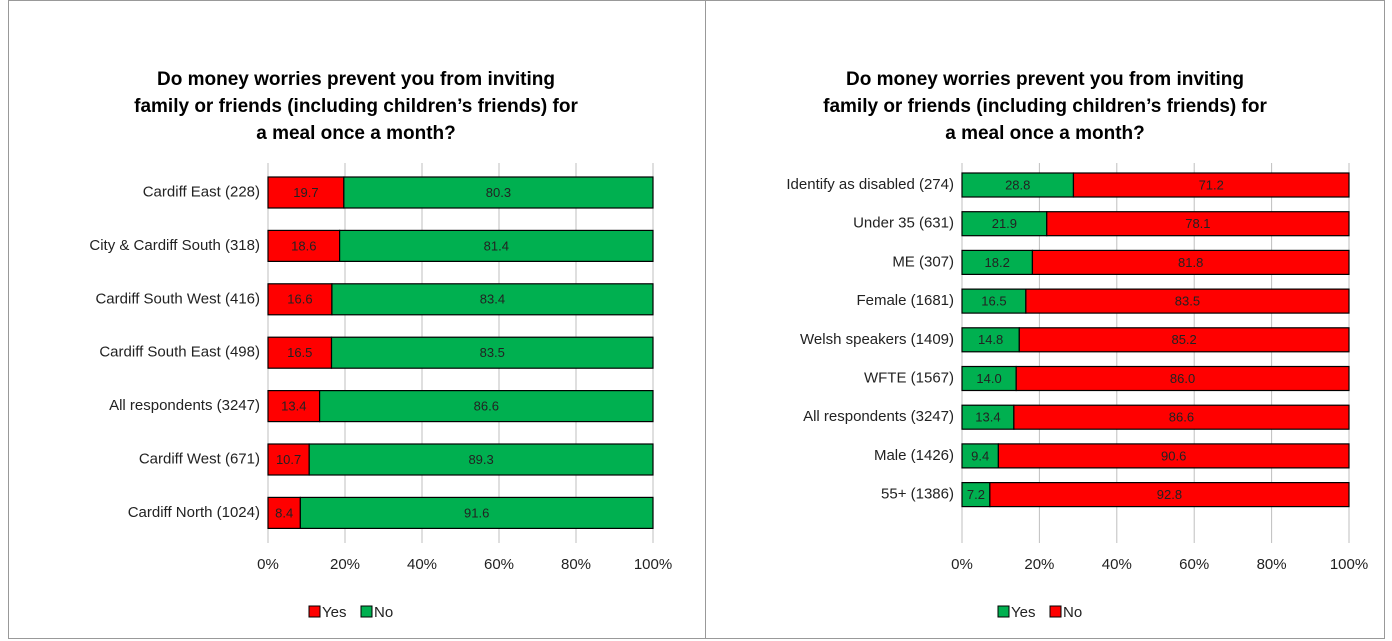  I want to click on category-label: 55+ (1386), so click(917, 494).